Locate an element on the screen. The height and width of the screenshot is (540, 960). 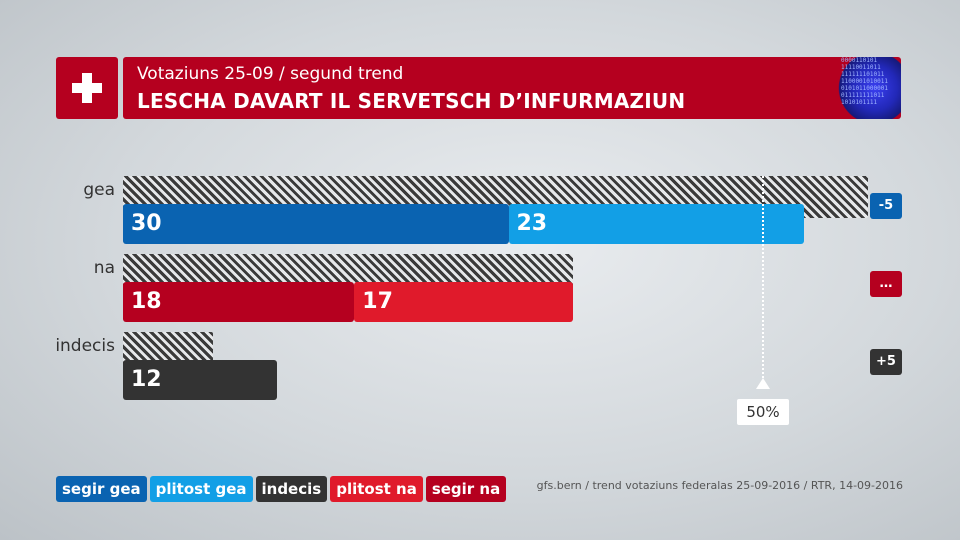
category-label-na: na is located at coordinates (104, 268).